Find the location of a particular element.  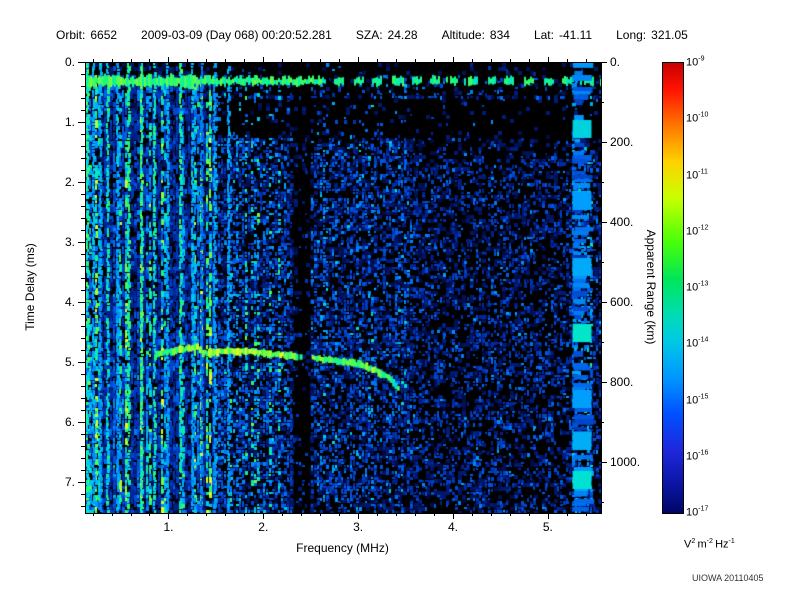

x-axis-title: Frequency (MHz) is located at coordinates (342, 548).